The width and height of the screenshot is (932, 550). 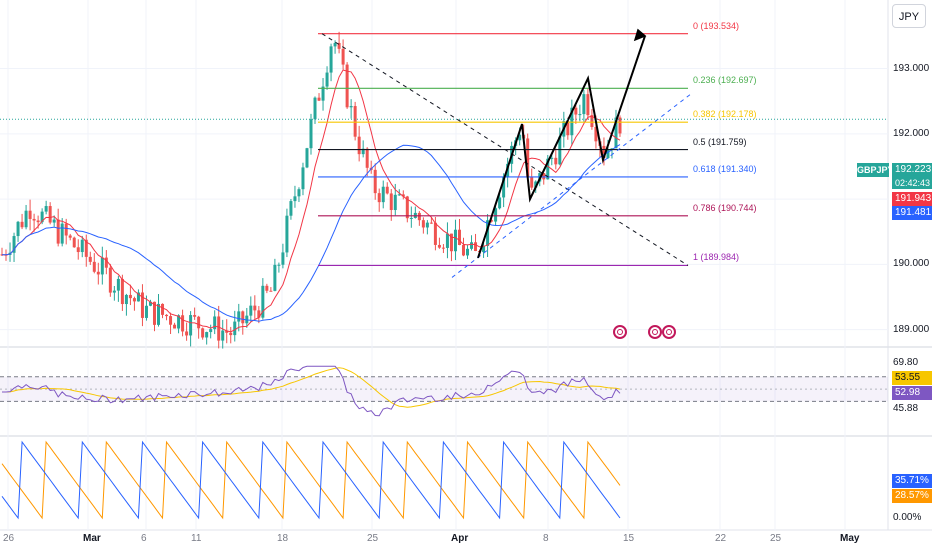 What do you see at coordinates (716, 257) in the screenshot?
I see `fib-label: 1 (189.984)` at bounding box center [716, 257].